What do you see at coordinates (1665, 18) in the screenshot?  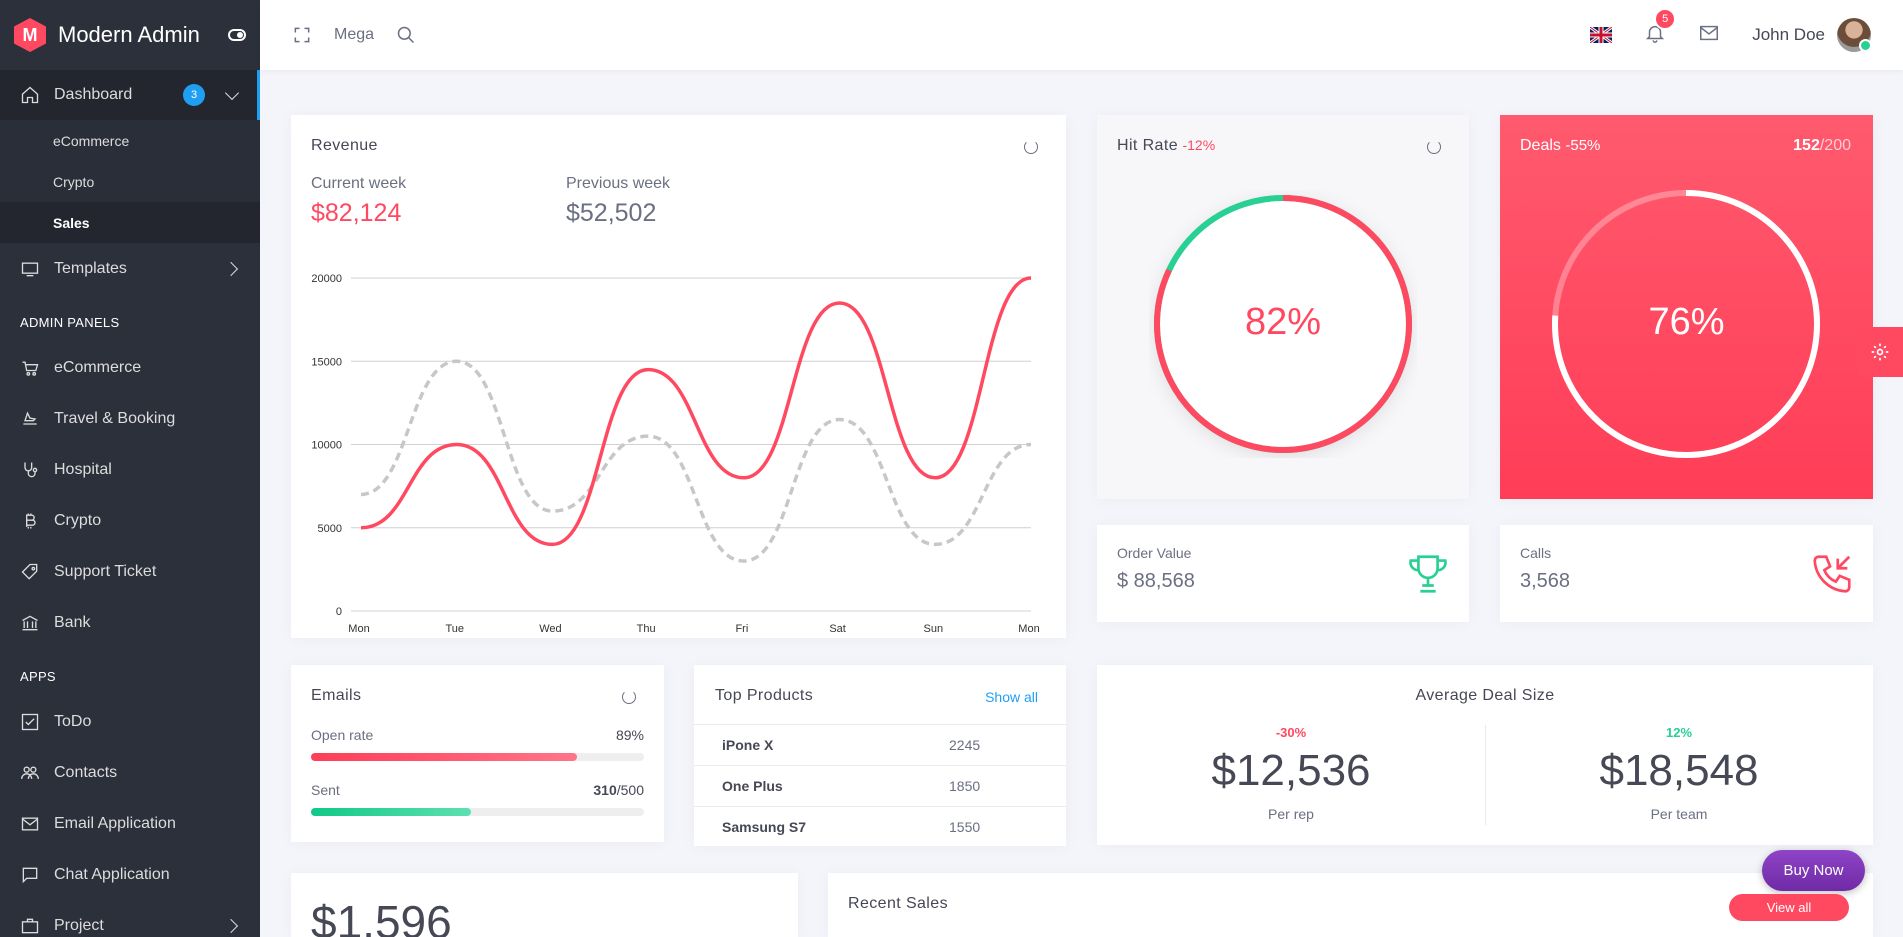 I see `notification-count: 5` at bounding box center [1665, 18].